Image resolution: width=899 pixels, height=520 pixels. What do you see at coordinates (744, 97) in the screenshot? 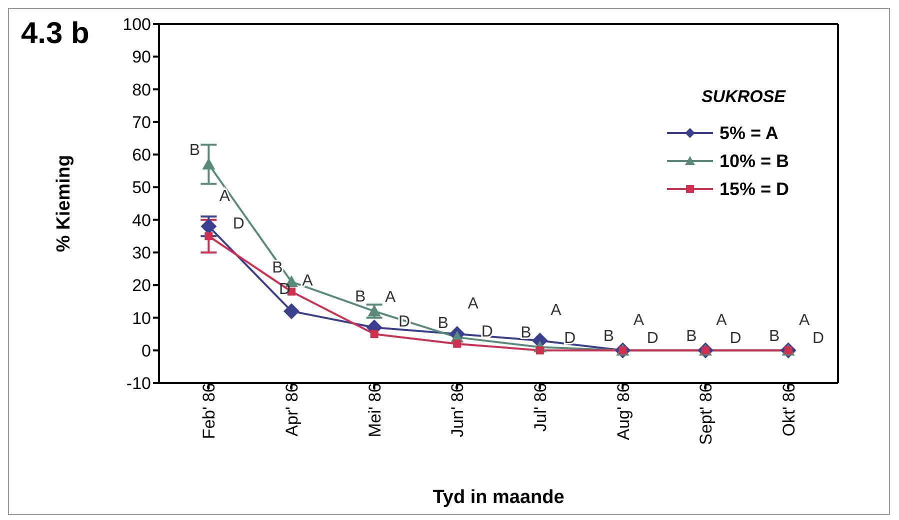
I see `legend-title: SUKROSE` at bounding box center [744, 97].